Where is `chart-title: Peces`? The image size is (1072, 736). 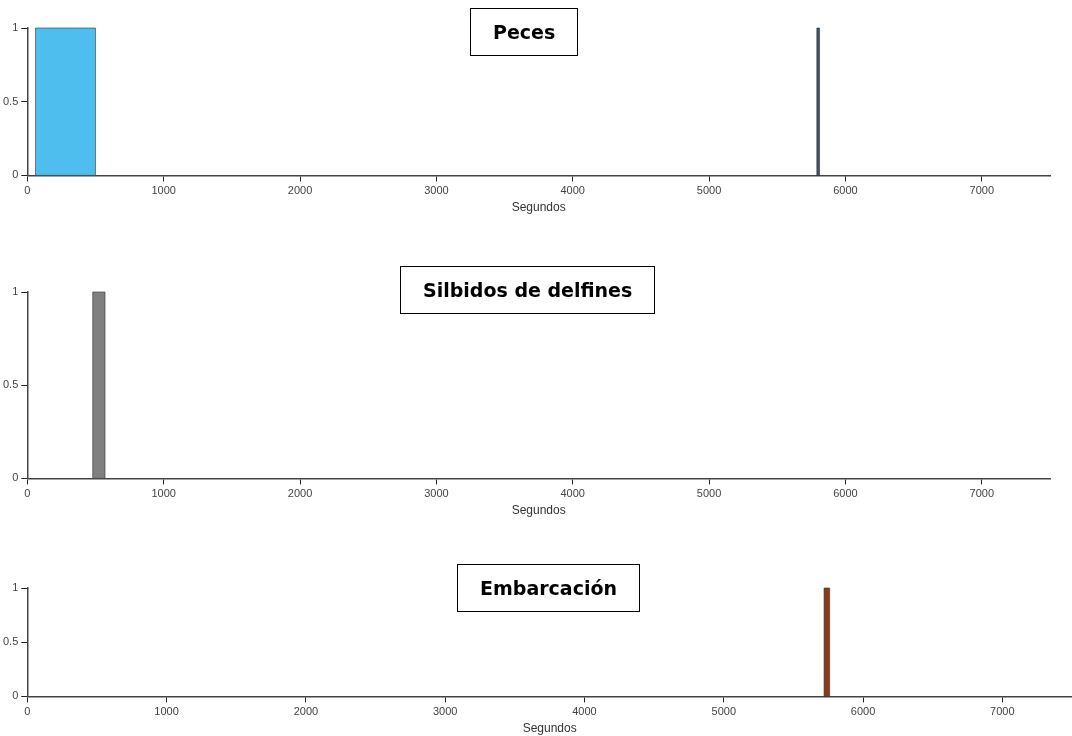 chart-title: Peces is located at coordinates (524, 32).